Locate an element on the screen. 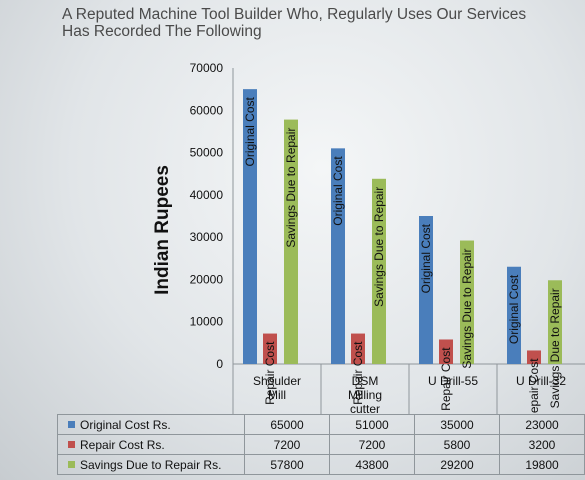  legend-label: Savings Due to Repair Rs. is located at coordinates (151, 464).